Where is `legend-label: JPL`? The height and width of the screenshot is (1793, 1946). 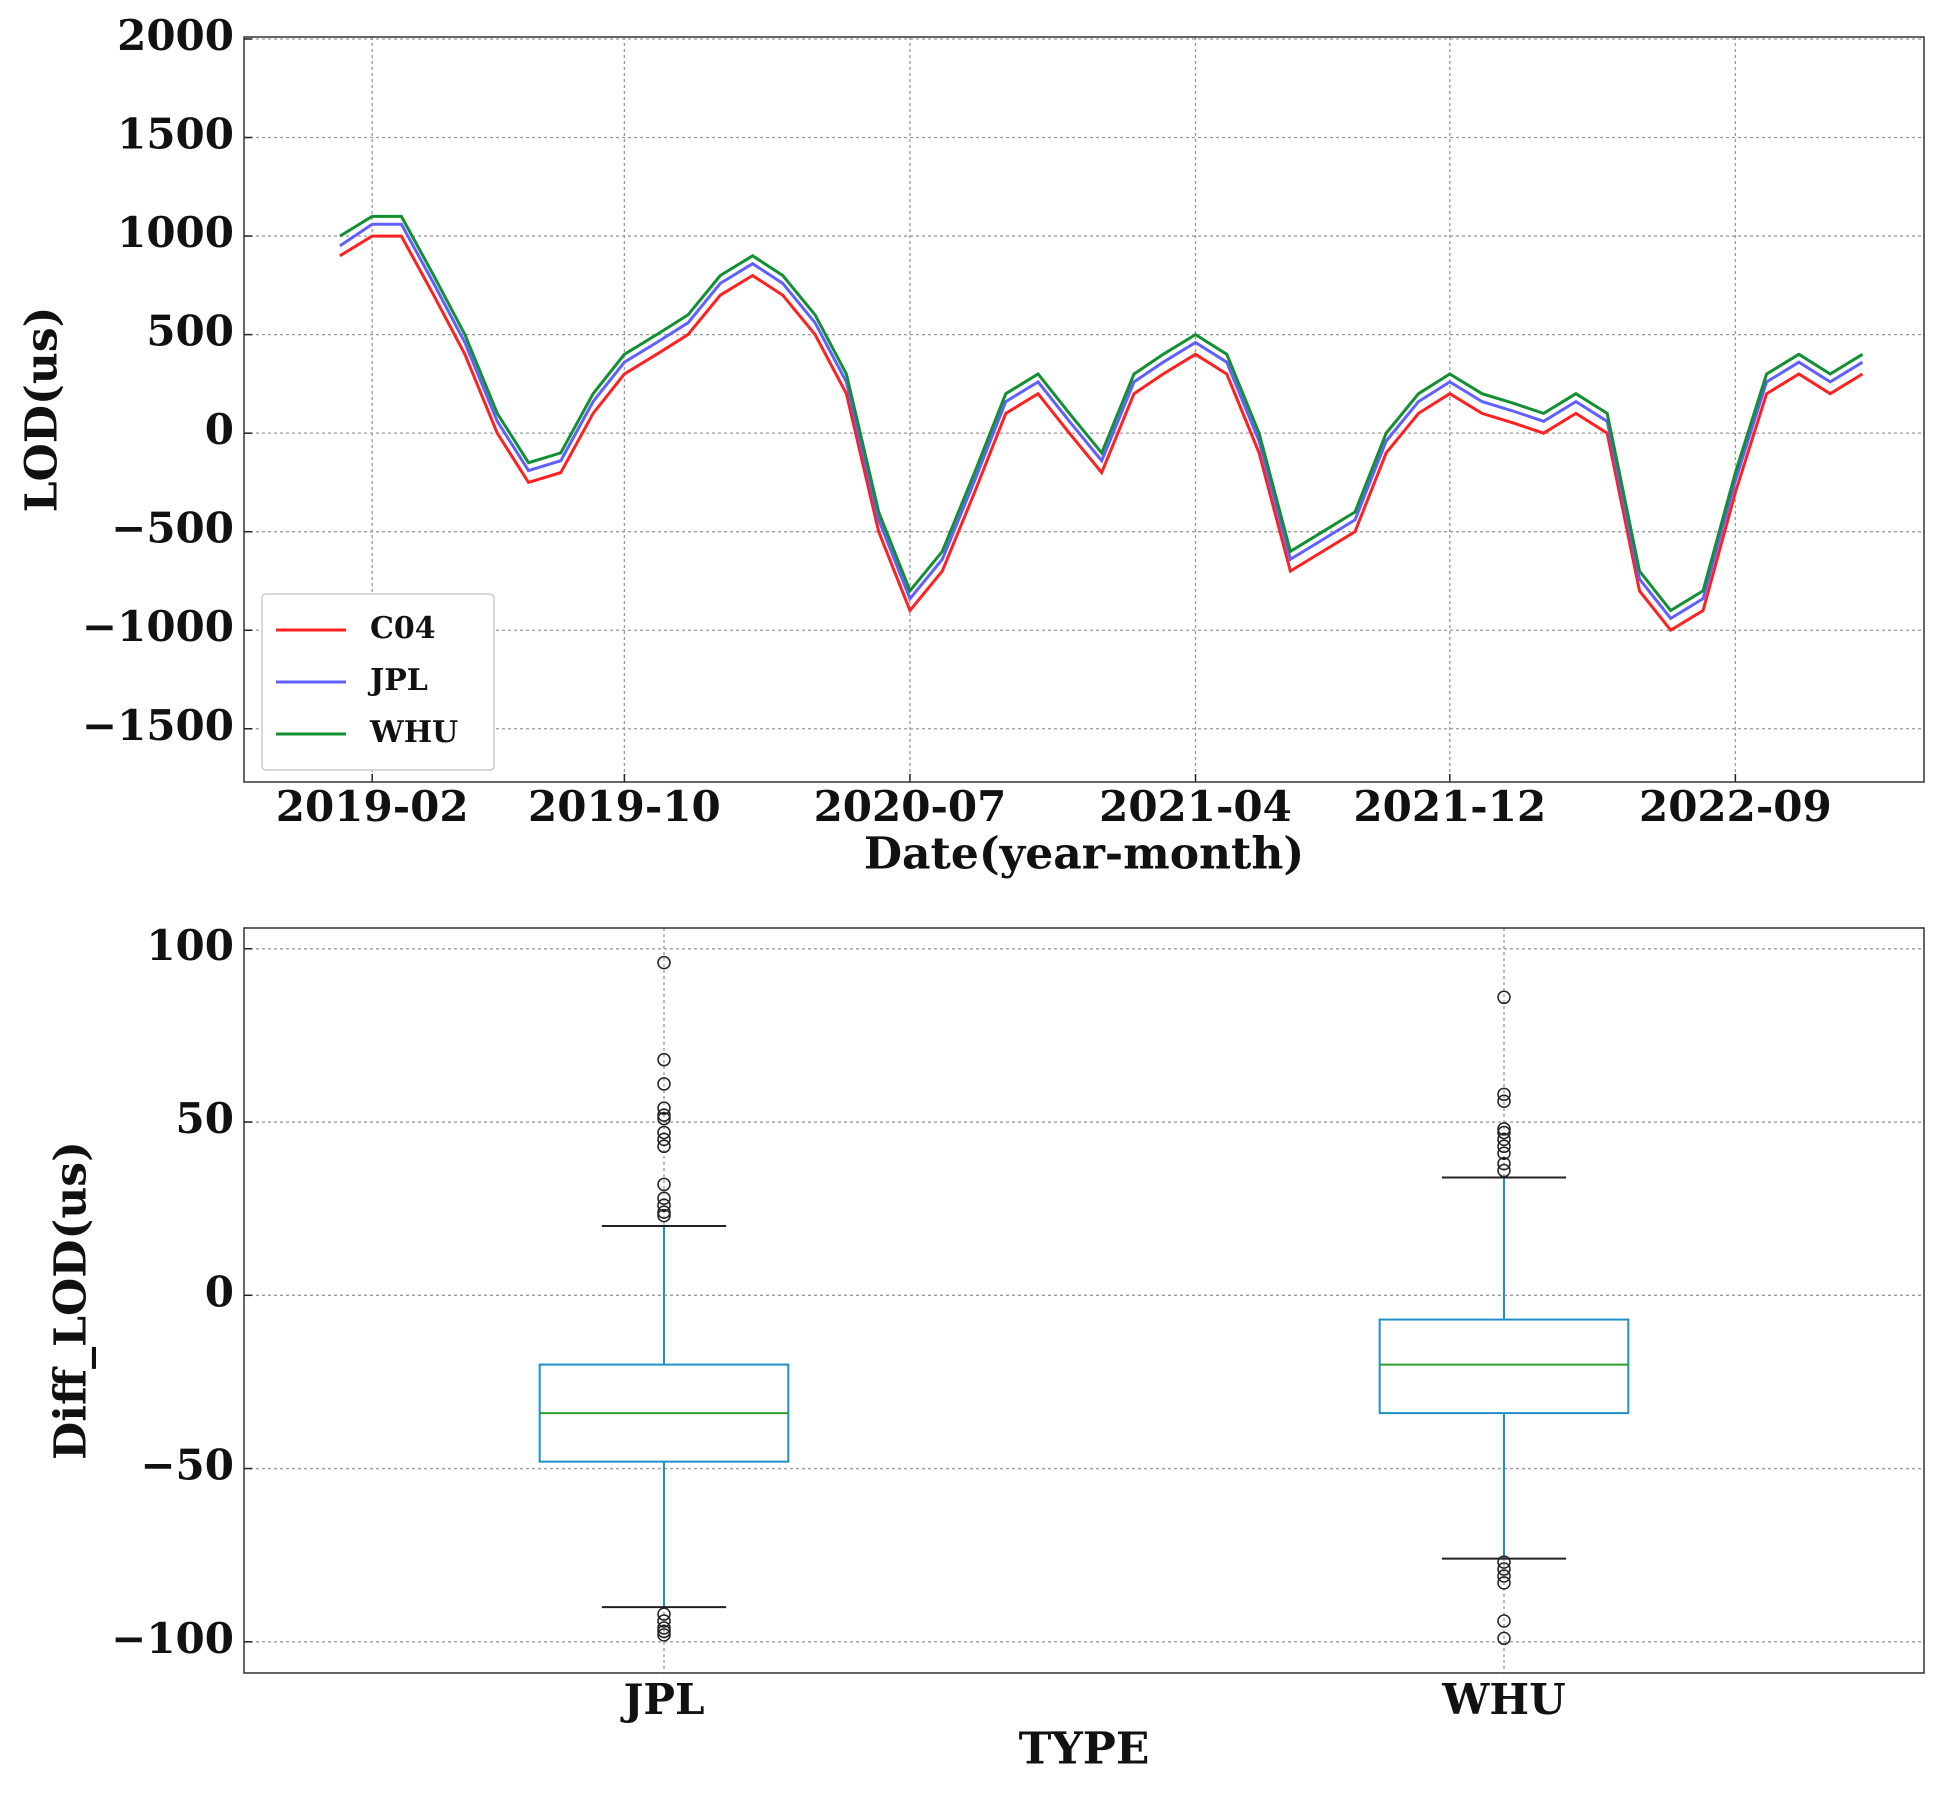 legend-label: JPL is located at coordinates (397, 680).